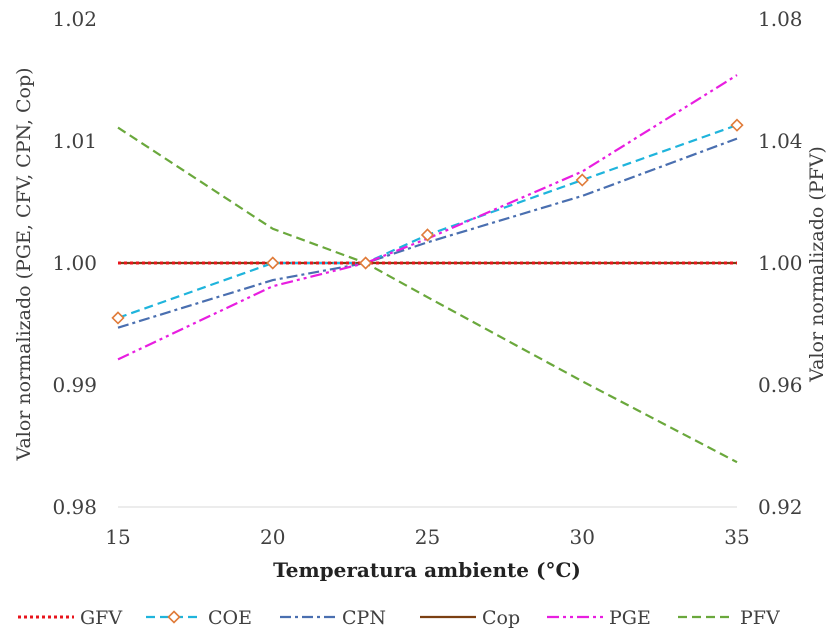  What do you see at coordinates (780, 141) in the screenshot?
I see `y-right-tick-label: 1.04` at bounding box center [780, 141].